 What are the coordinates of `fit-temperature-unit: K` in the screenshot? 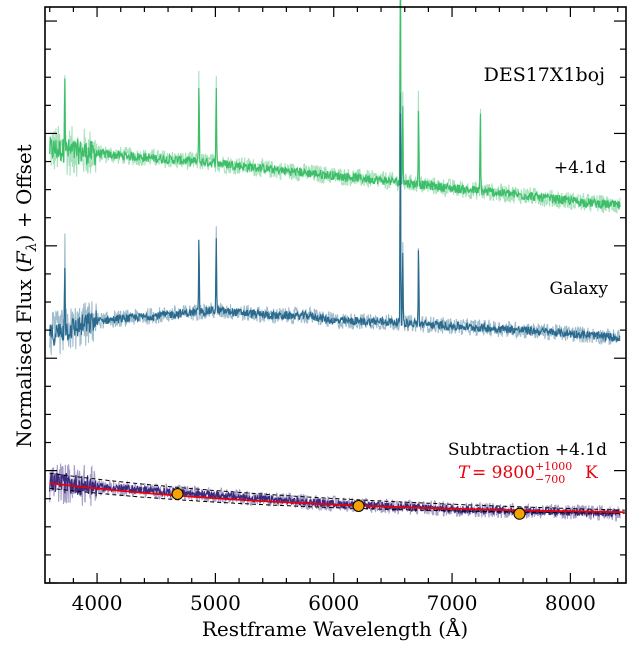 It's located at (591, 473).